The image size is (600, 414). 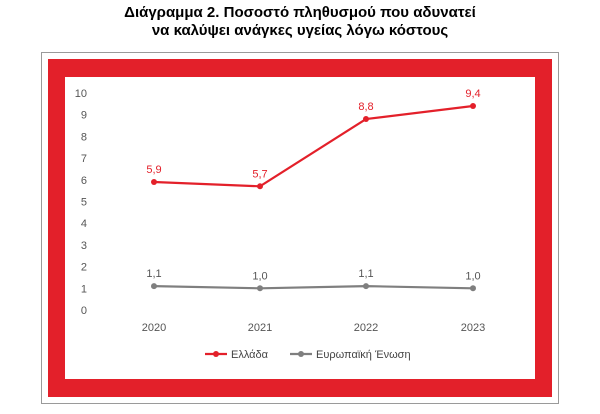 I want to click on series-line-greece, so click(x=313, y=146).